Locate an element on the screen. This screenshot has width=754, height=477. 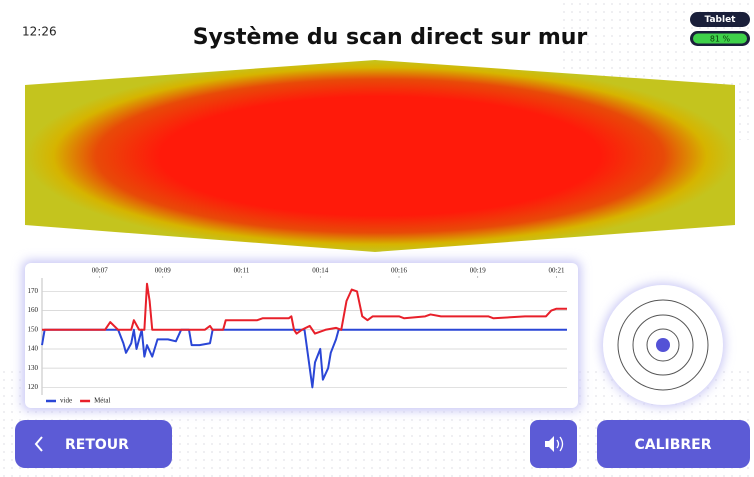
y-tick-label: 130 is located at coordinates (33, 368).